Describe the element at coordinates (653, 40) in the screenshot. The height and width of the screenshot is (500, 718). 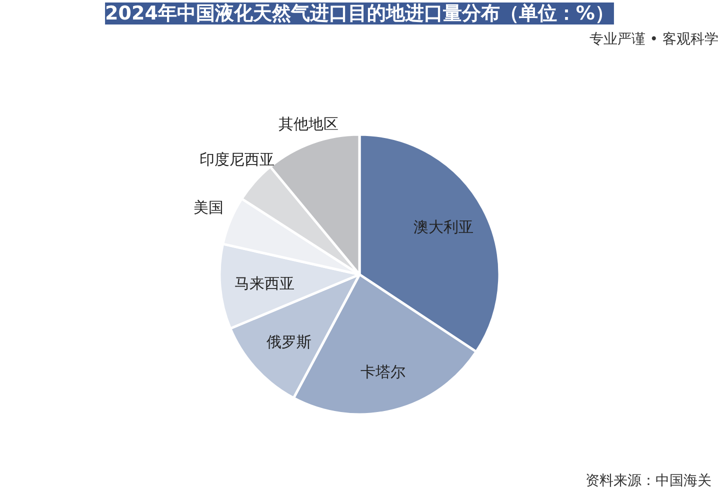
I see `text: 专业严谨 • 客观科学` at that location.